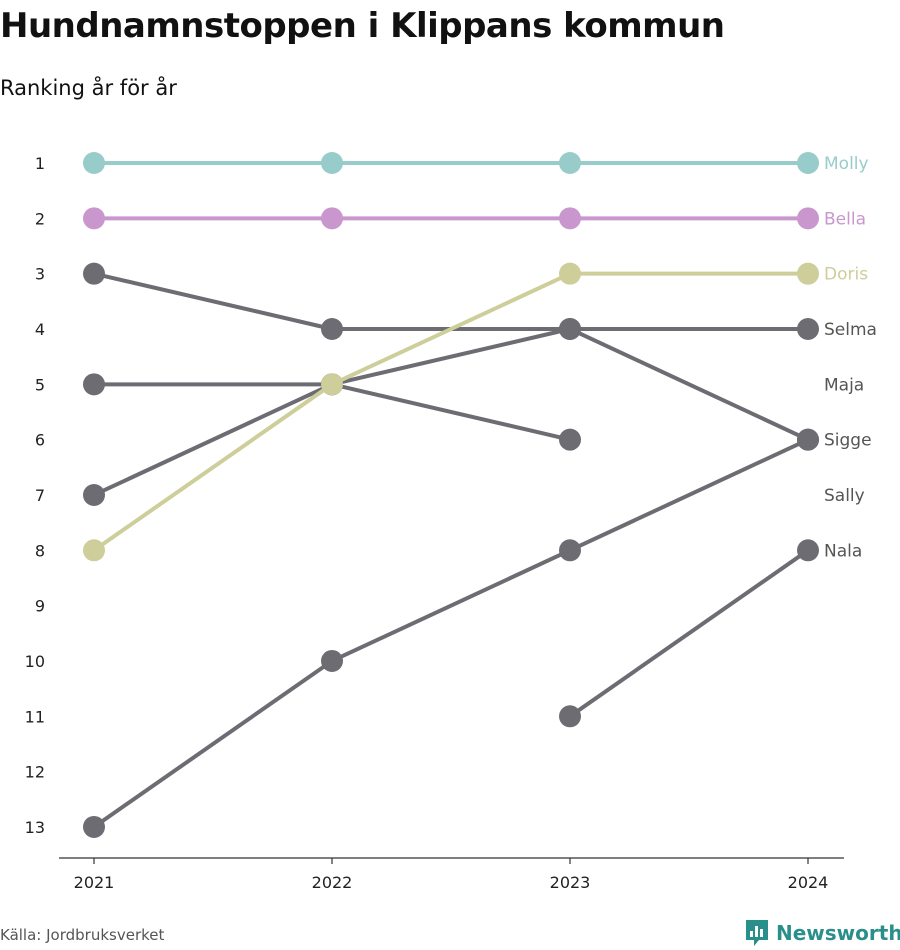  What do you see at coordinates (35, 716) in the screenshot?
I see `y-tick-label: 11` at bounding box center [35, 716].